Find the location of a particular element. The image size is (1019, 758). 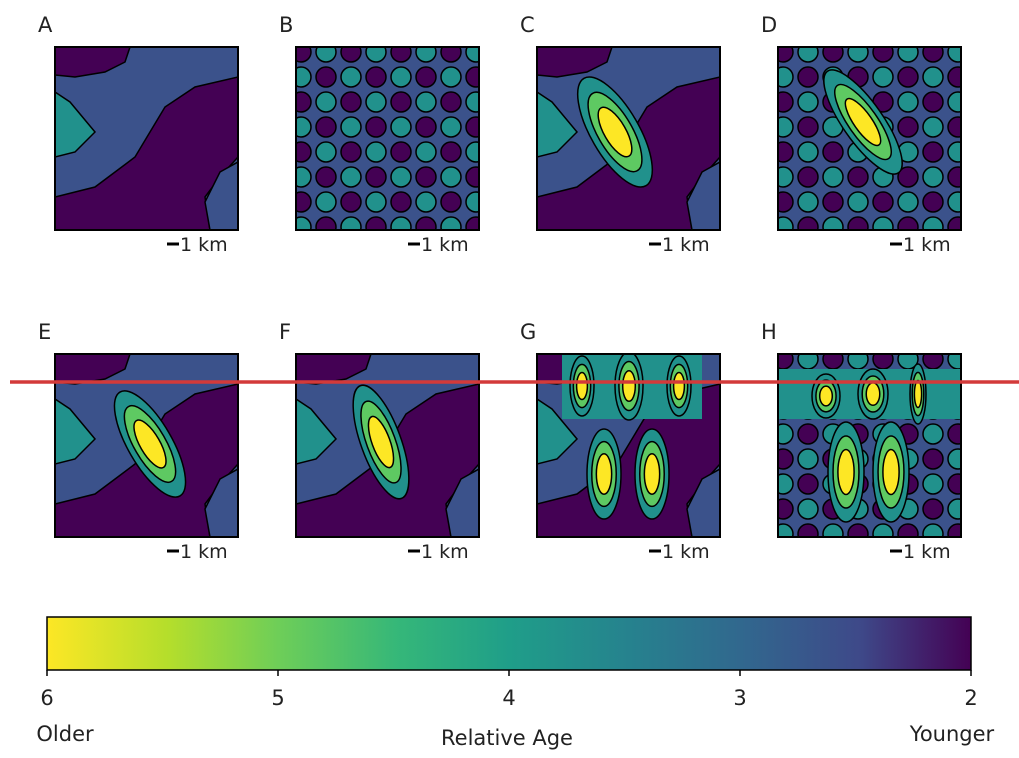

panel-label: H is located at coordinates (769, 332).